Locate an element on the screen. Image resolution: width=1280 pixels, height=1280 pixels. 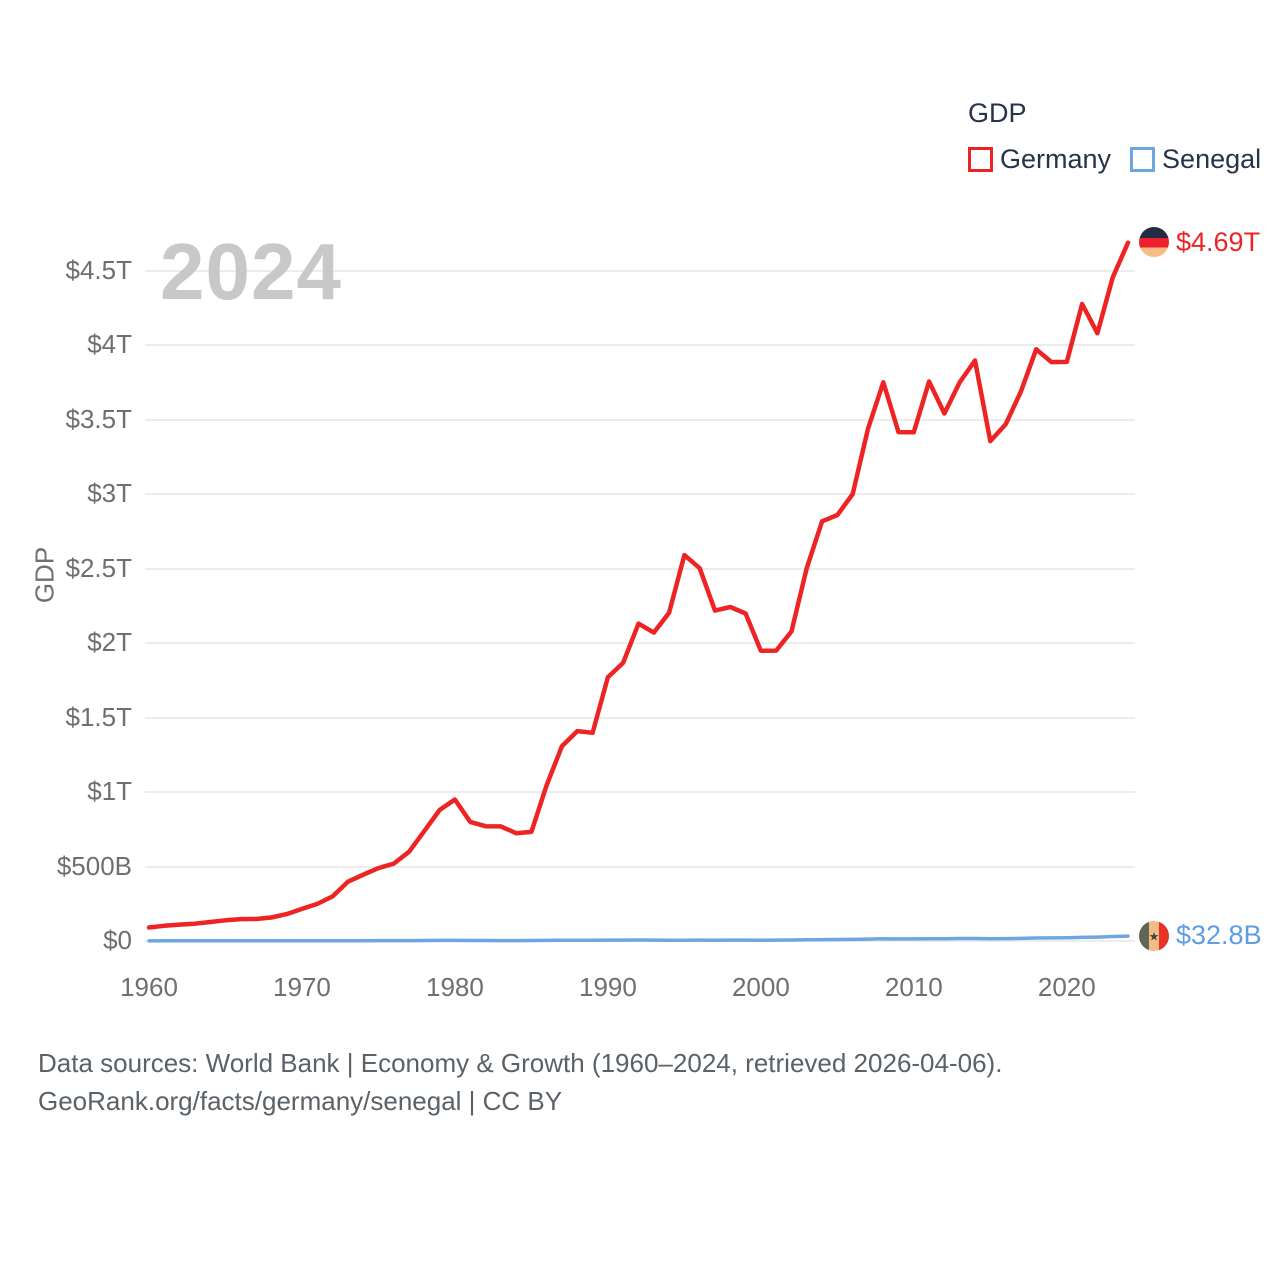
watermark-year: 2024 is located at coordinates (251, 271).